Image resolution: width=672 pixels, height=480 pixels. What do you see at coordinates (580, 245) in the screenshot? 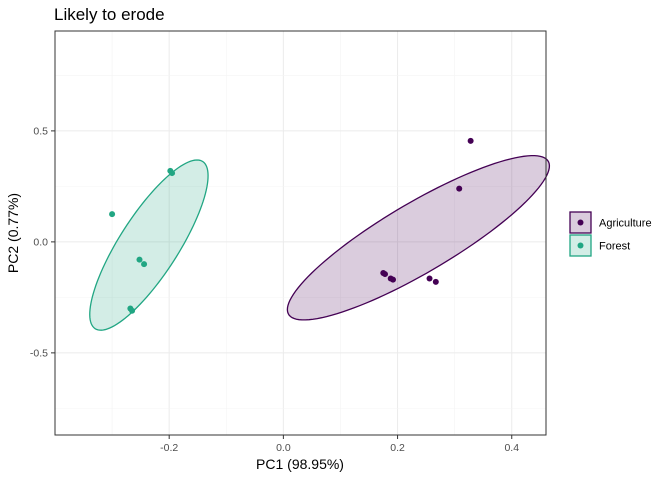
I see `legend-key-point-forest` at bounding box center [580, 245].